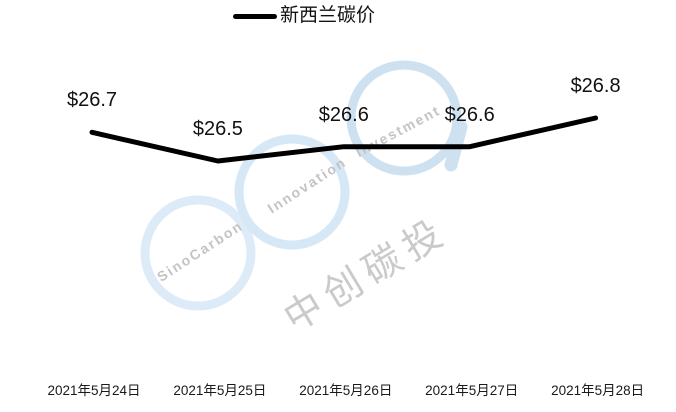 This screenshot has width=676, height=412. Describe the element at coordinates (595, 86) in the screenshot. I see `data-label: $26.8` at that location.